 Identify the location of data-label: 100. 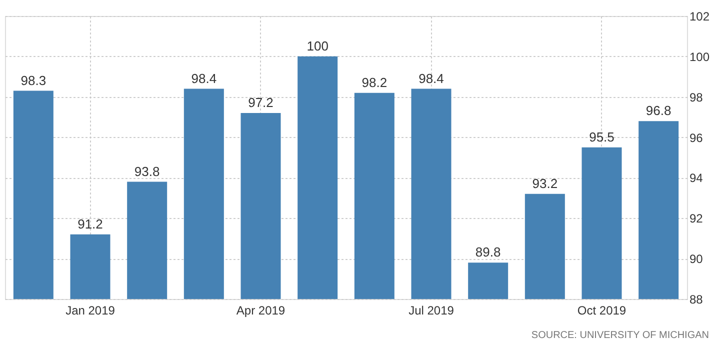
(317, 46).